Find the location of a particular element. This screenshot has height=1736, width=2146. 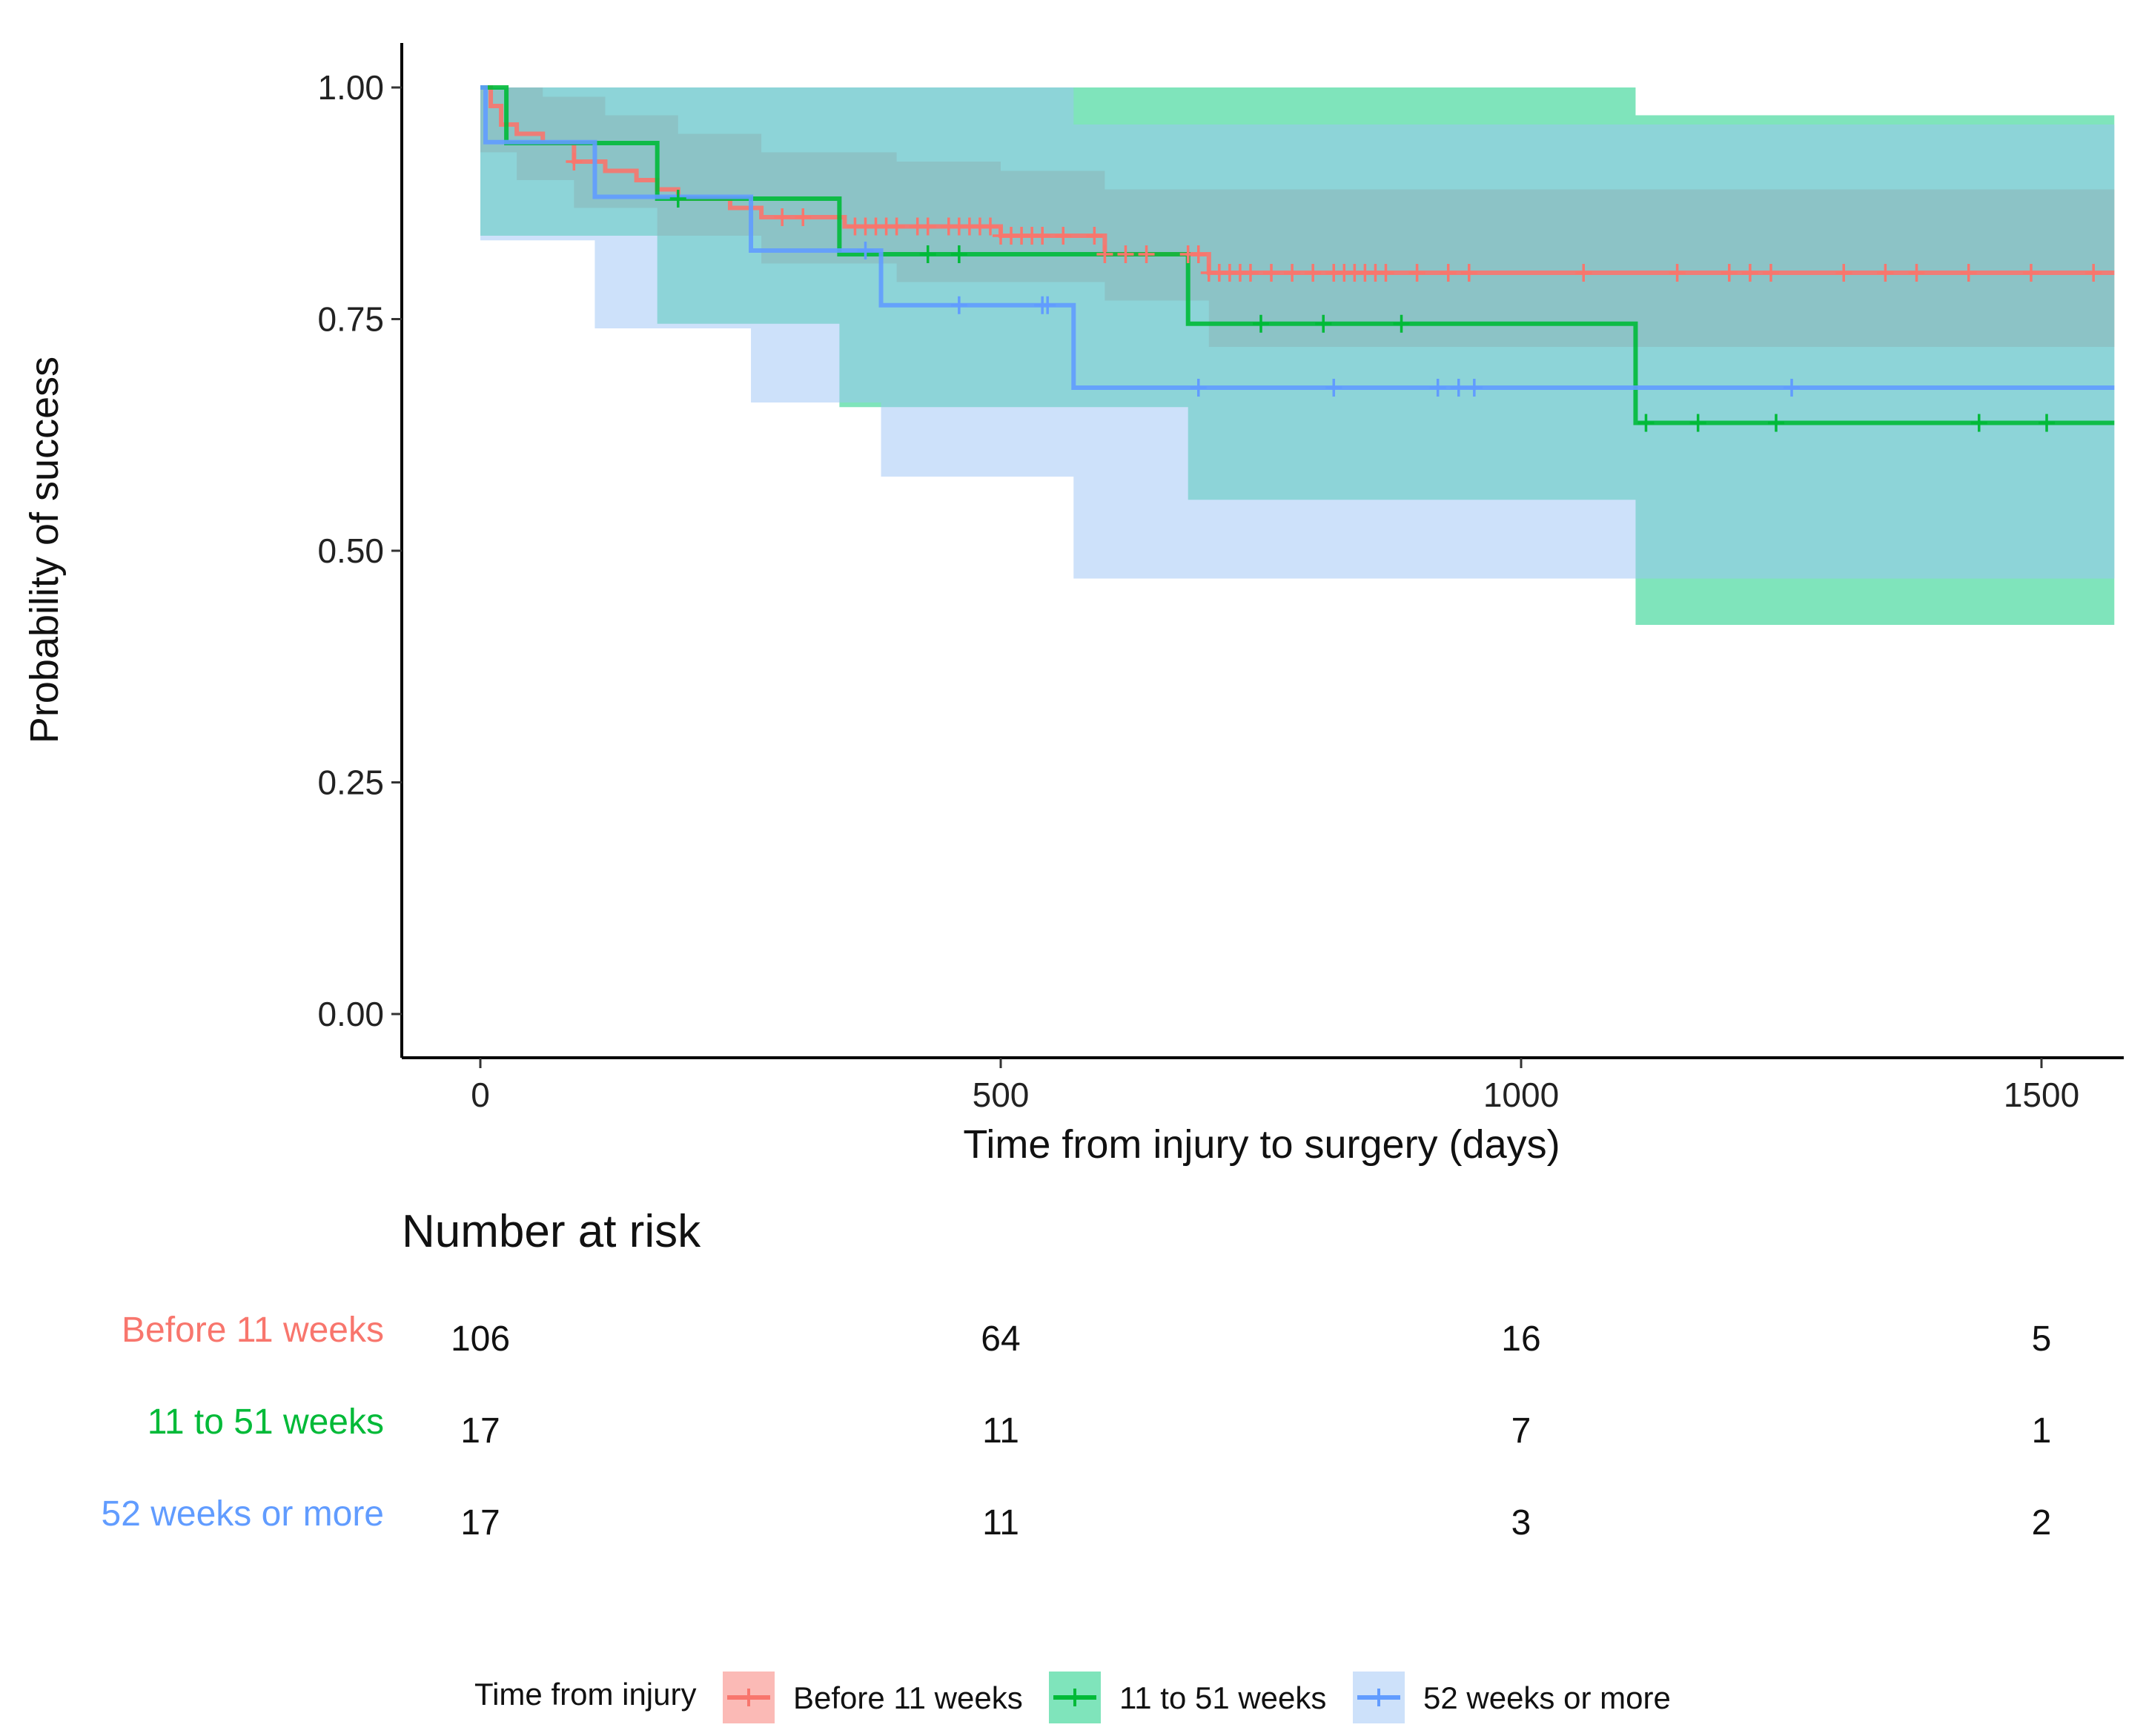

x-tick-label: 1000 is located at coordinates (1521, 1095).